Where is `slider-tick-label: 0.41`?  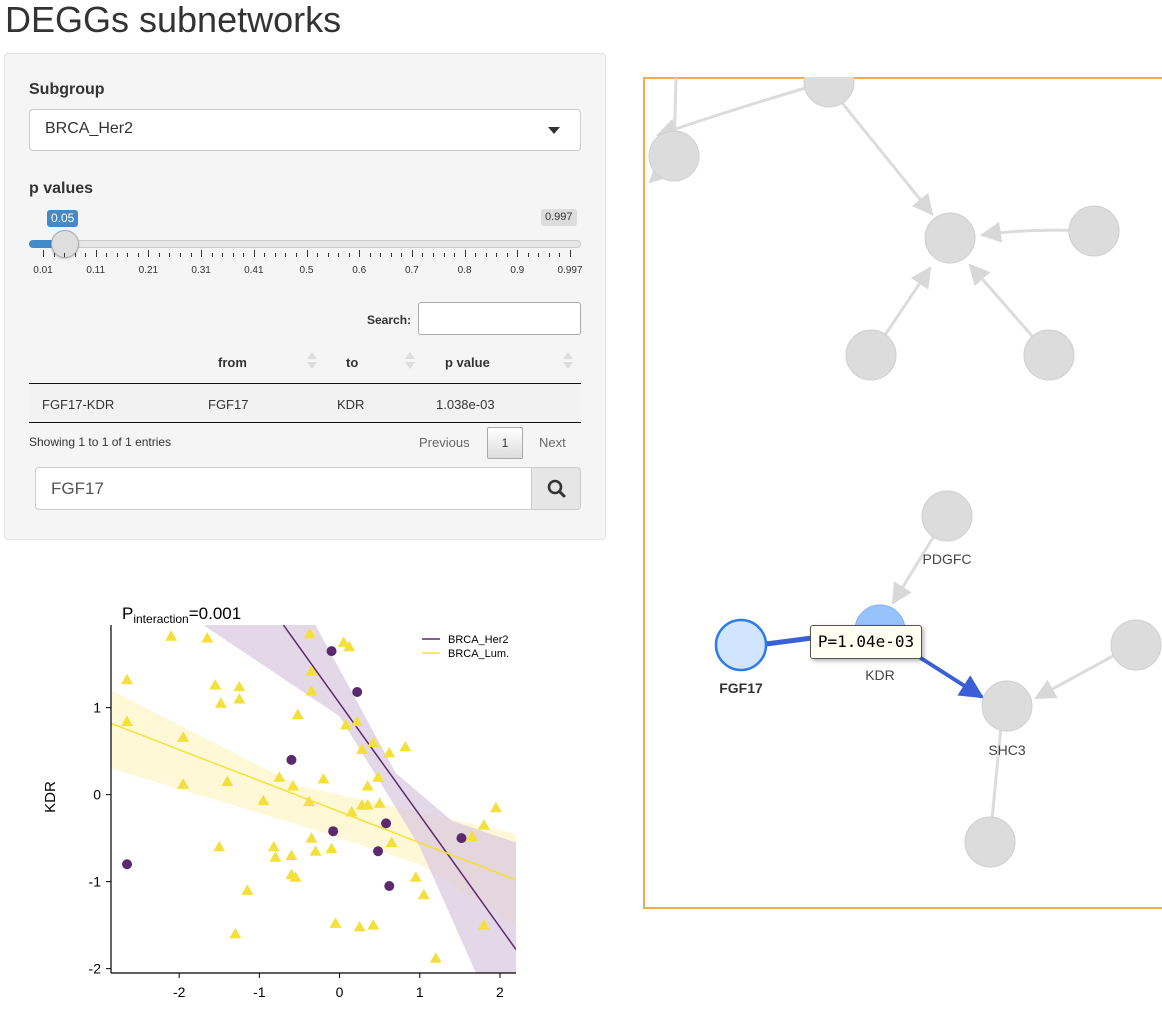 slider-tick-label: 0.41 is located at coordinates (254, 270).